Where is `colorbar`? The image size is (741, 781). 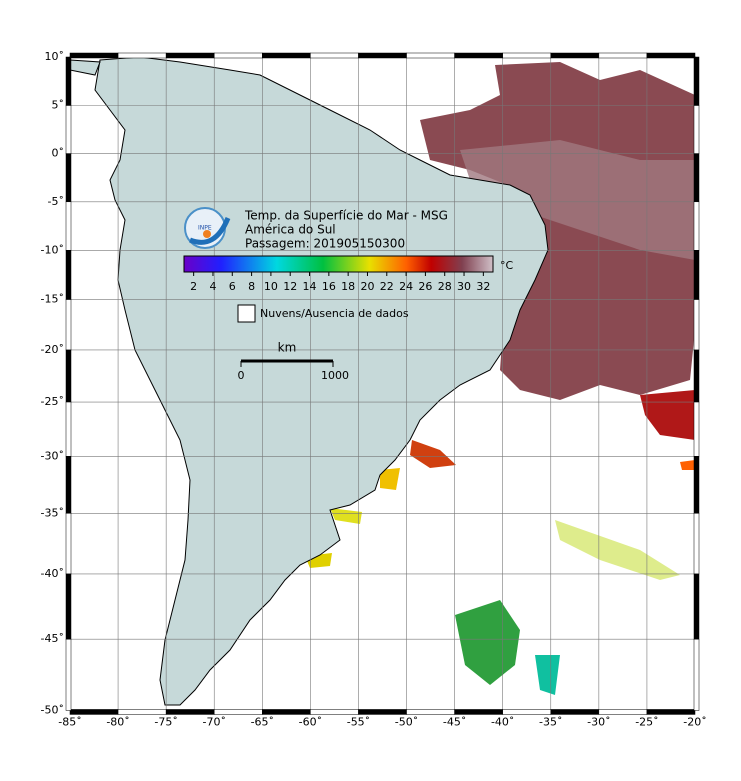 colorbar is located at coordinates (338, 264).